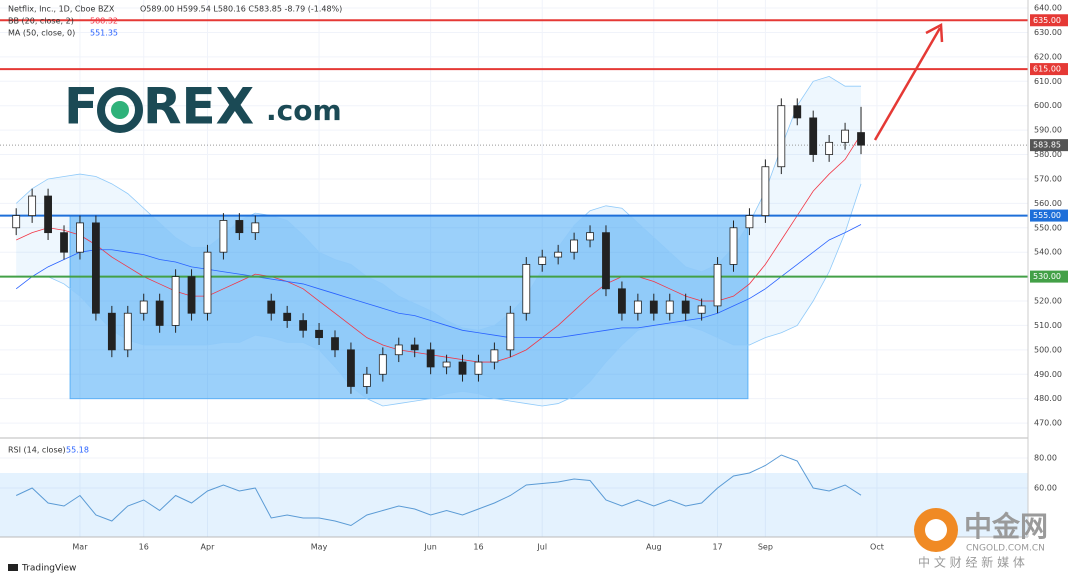 This screenshot has width=1070, height=580. I want to click on last-price-label: 583.85, so click(1047, 145).